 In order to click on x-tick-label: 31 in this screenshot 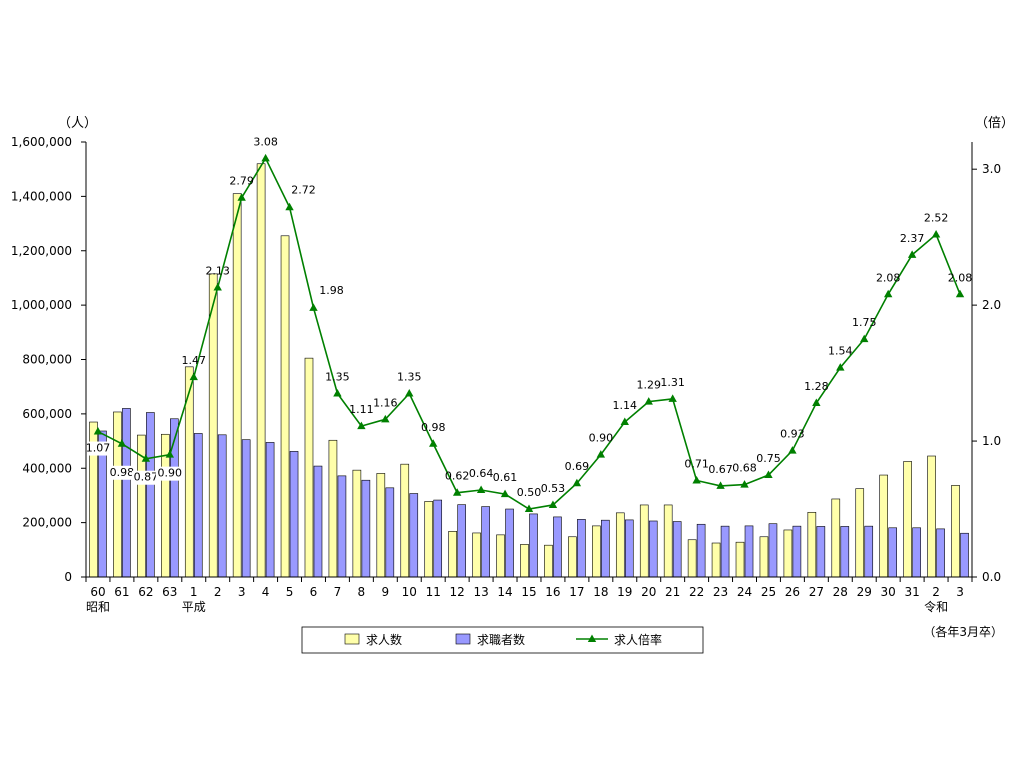, I will do `click(911, 592)`.